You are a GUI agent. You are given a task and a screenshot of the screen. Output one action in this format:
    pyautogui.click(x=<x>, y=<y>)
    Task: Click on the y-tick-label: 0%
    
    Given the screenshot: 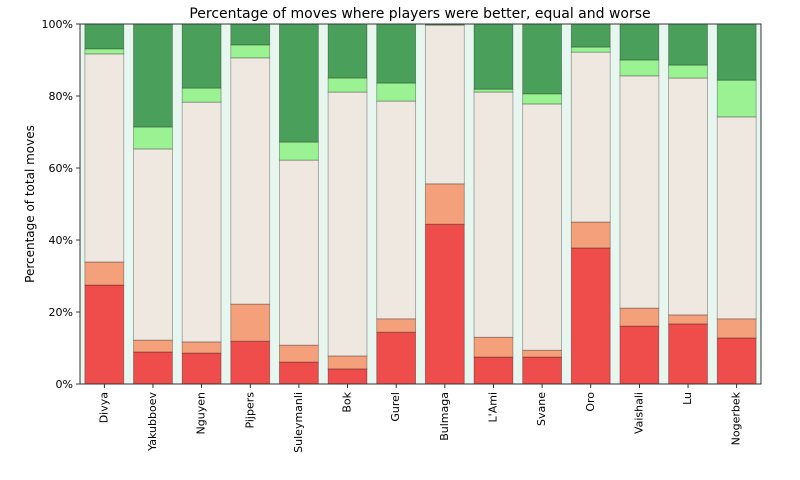 What is the action you would take?
    pyautogui.click(x=64, y=384)
    